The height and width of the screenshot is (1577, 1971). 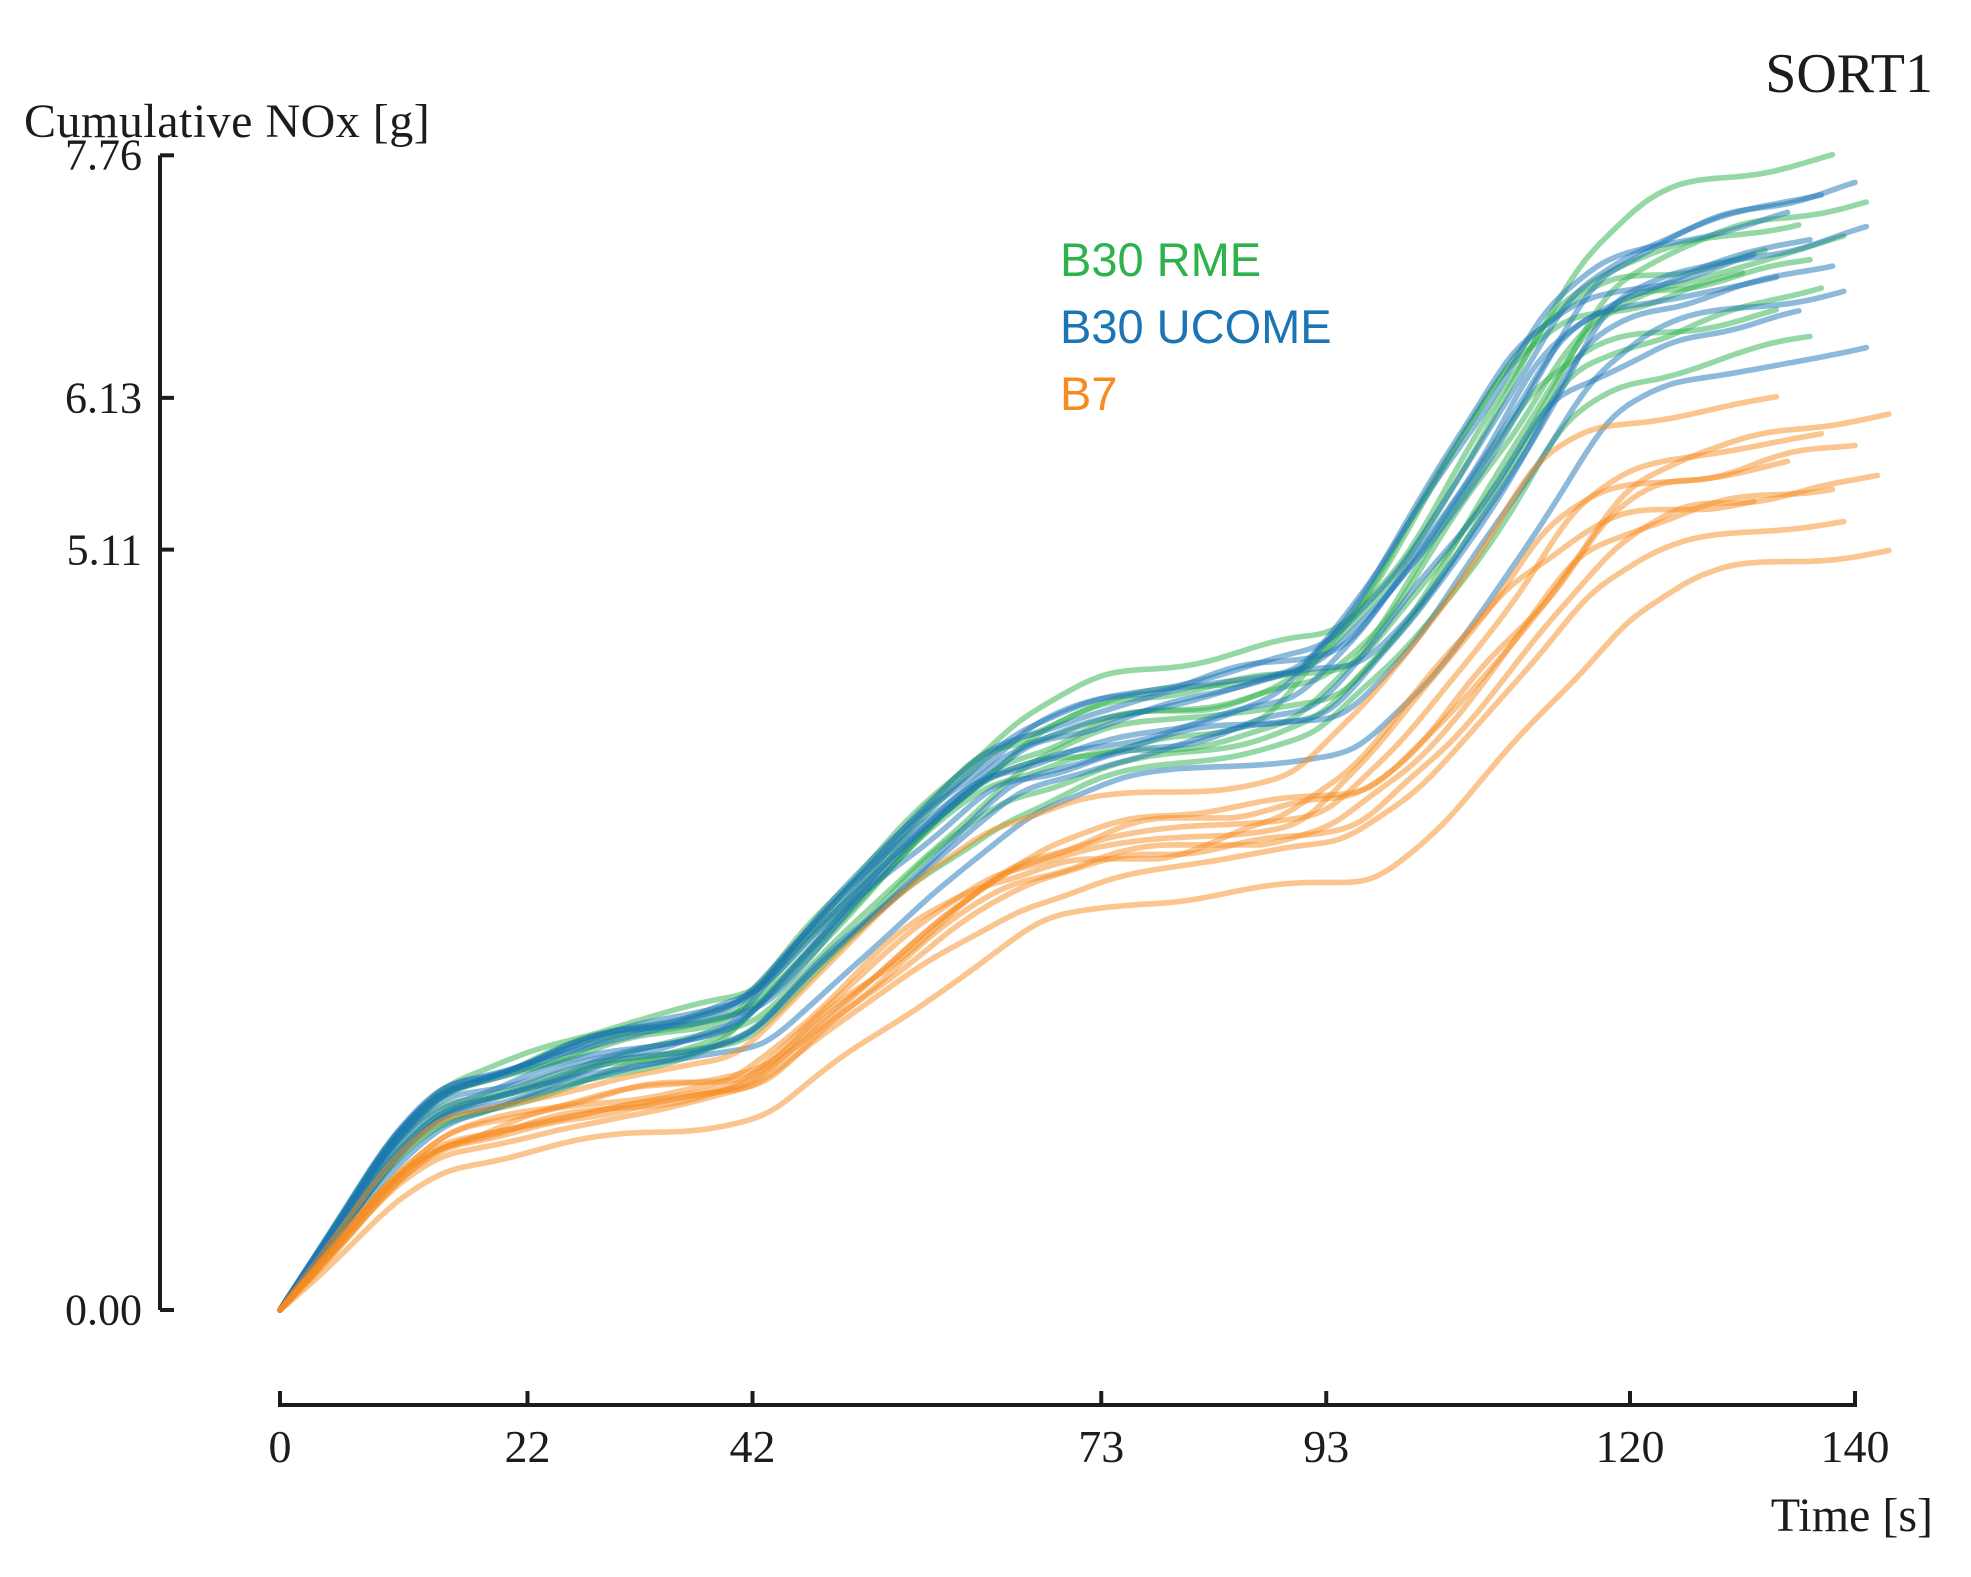 What do you see at coordinates (1849, 74) in the screenshot?
I see `plot-corner-label: SORT1` at bounding box center [1849, 74].